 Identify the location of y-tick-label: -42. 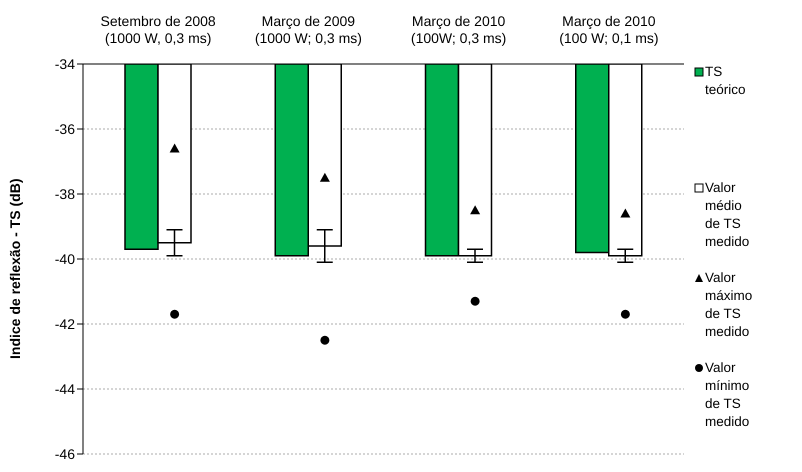
(65, 324).